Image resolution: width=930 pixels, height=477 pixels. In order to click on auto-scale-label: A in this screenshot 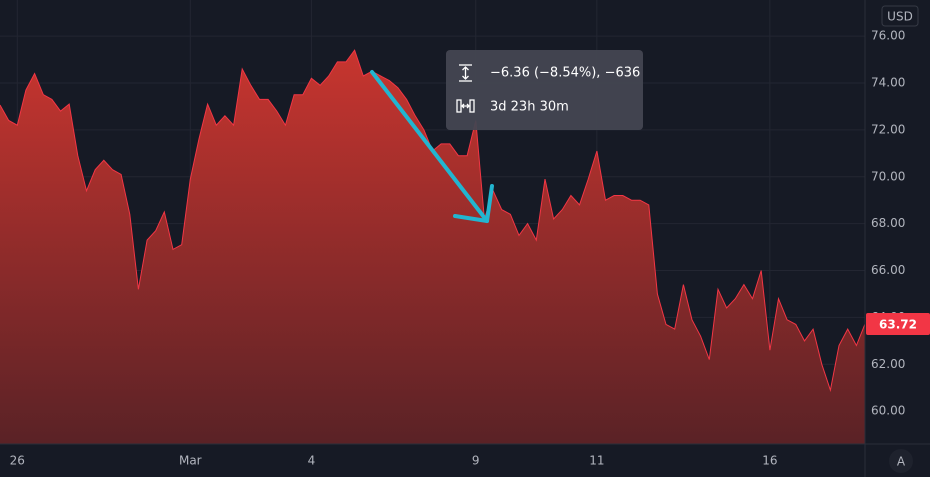, I will do `click(901, 462)`.